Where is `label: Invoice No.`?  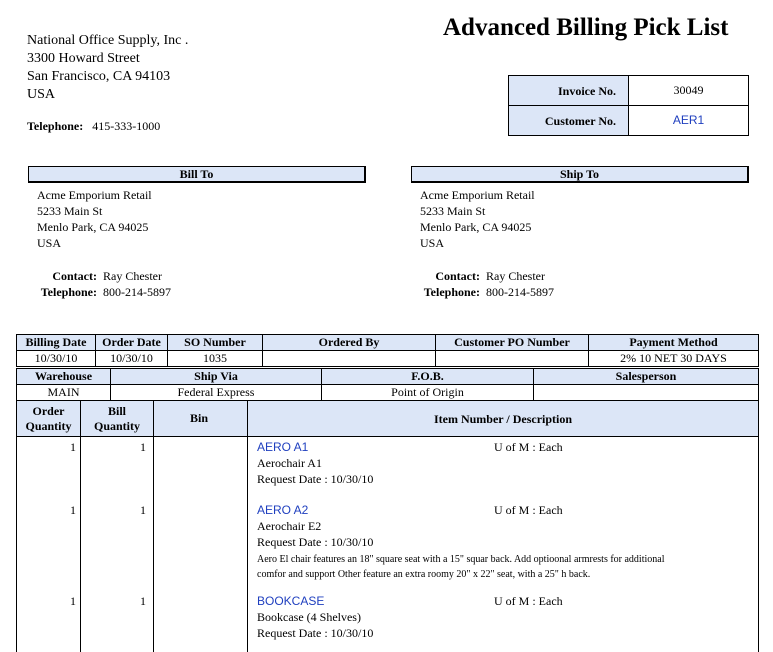
label: Invoice No. is located at coordinates (568, 90).